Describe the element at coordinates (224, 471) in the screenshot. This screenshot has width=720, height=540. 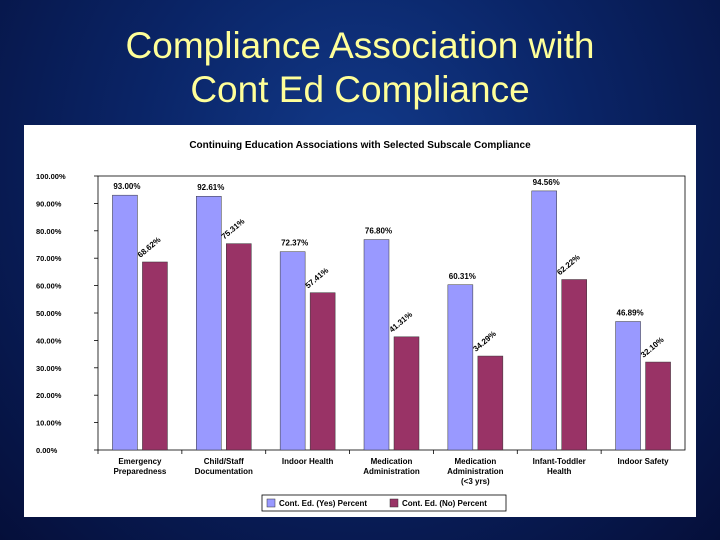
I see `x-tick-label-2: Documentation` at that location.